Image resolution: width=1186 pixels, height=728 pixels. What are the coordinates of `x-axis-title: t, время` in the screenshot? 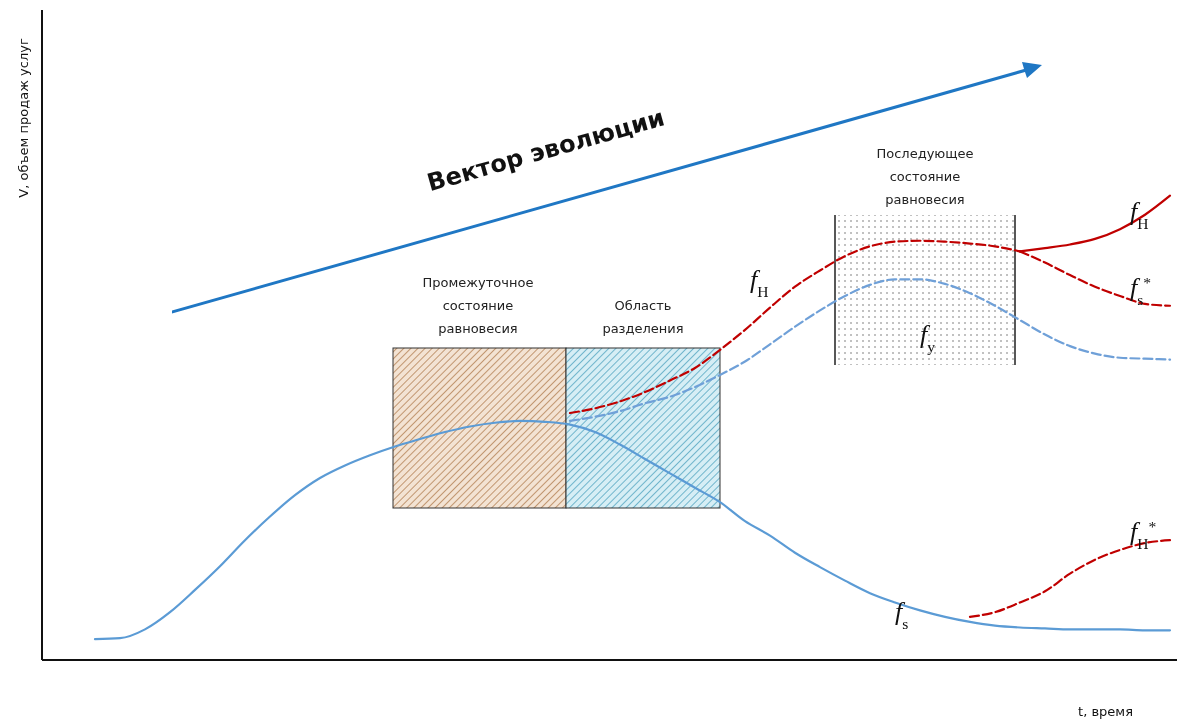 It's located at (1105, 711).